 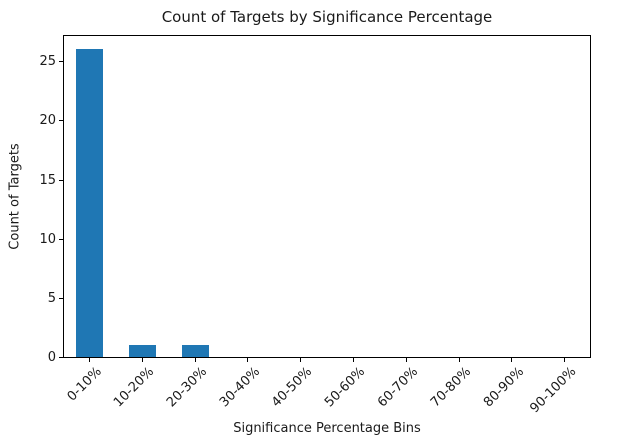 I want to click on bar-10-20%, so click(x=142, y=351).